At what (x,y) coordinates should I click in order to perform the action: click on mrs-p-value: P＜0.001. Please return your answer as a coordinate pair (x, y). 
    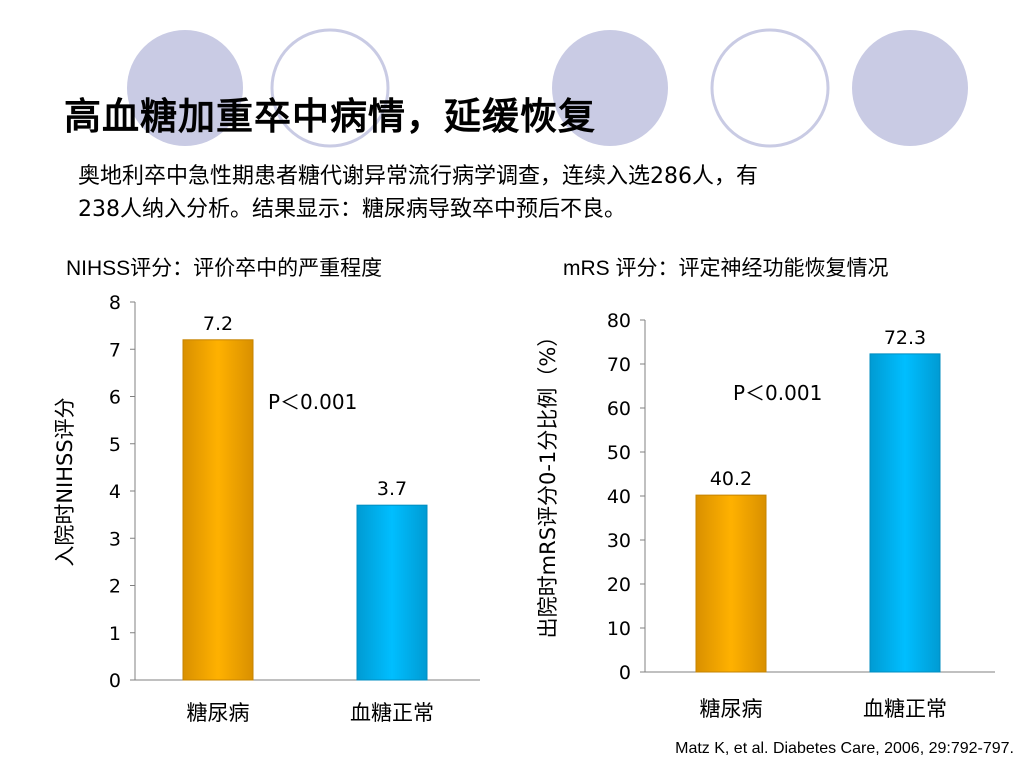
    Looking at the image, I should click on (778, 393).